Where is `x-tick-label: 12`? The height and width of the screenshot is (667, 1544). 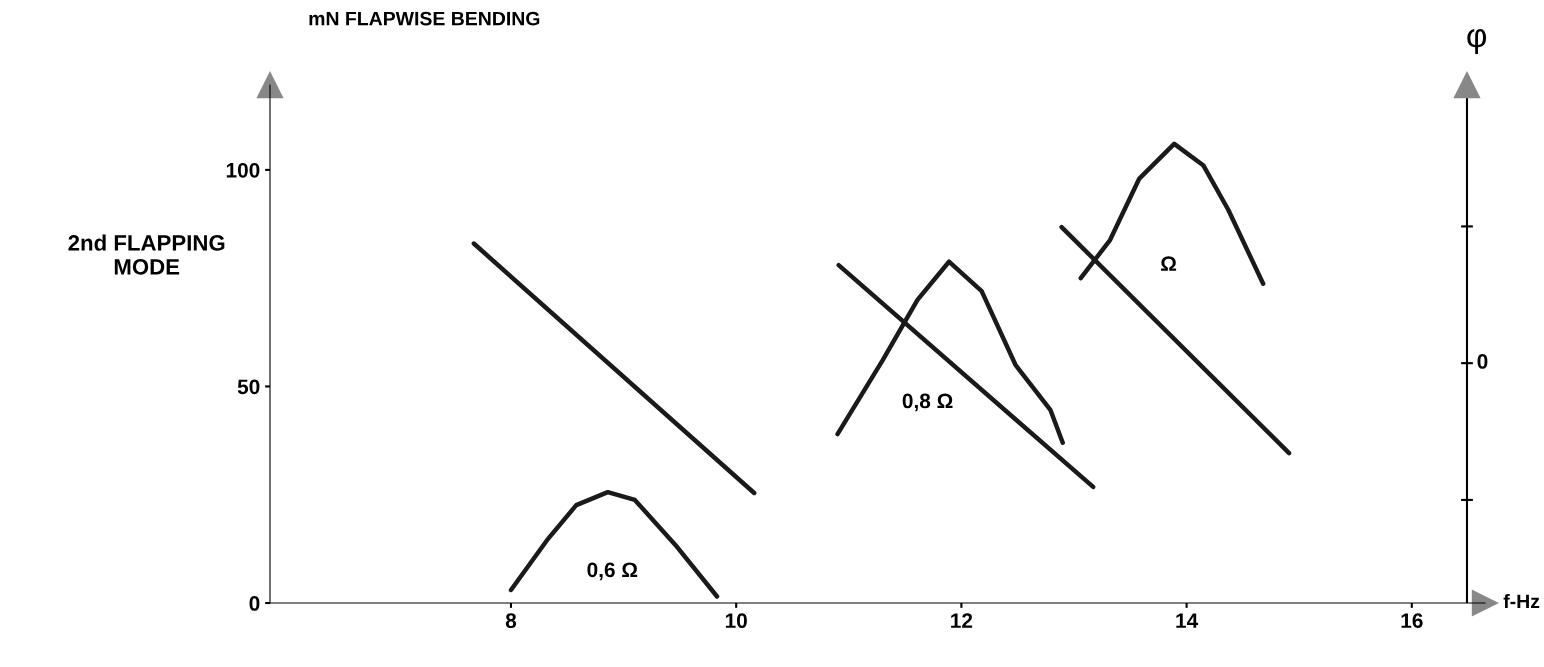 x-tick-label: 12 is located at coordinates (962, 620).